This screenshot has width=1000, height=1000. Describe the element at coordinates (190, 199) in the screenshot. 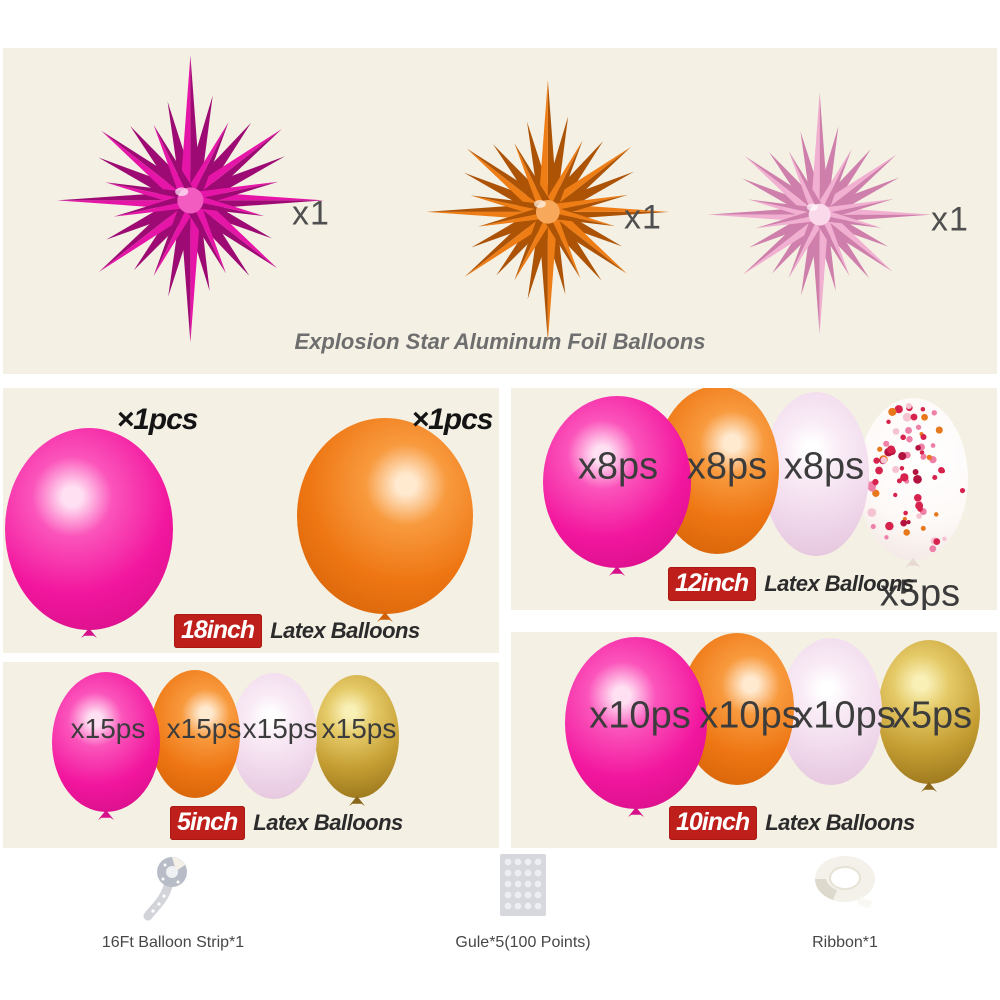

I see `magenta-star-foil-balloon` at that location.